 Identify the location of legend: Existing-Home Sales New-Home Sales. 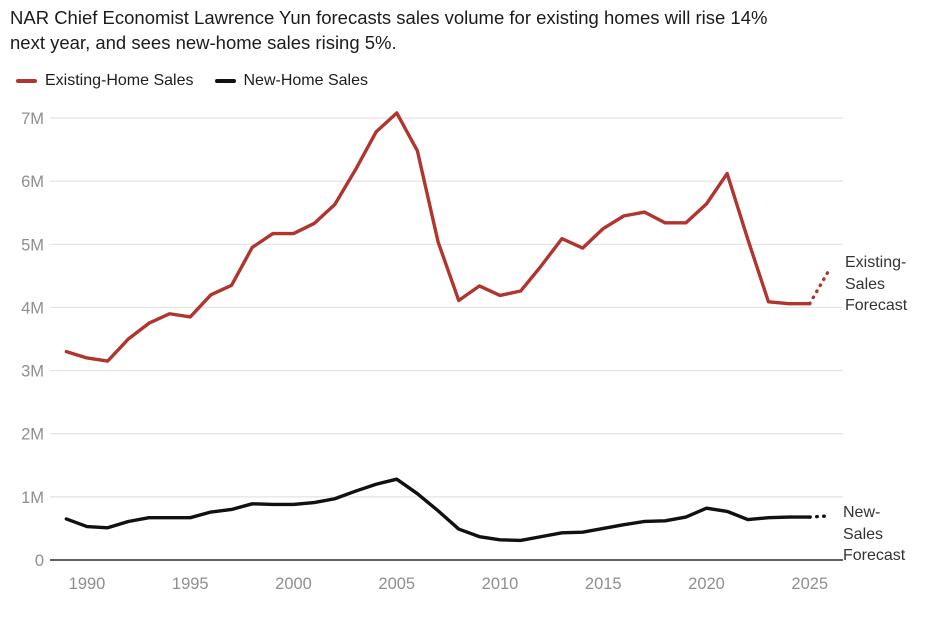
(192, 81).